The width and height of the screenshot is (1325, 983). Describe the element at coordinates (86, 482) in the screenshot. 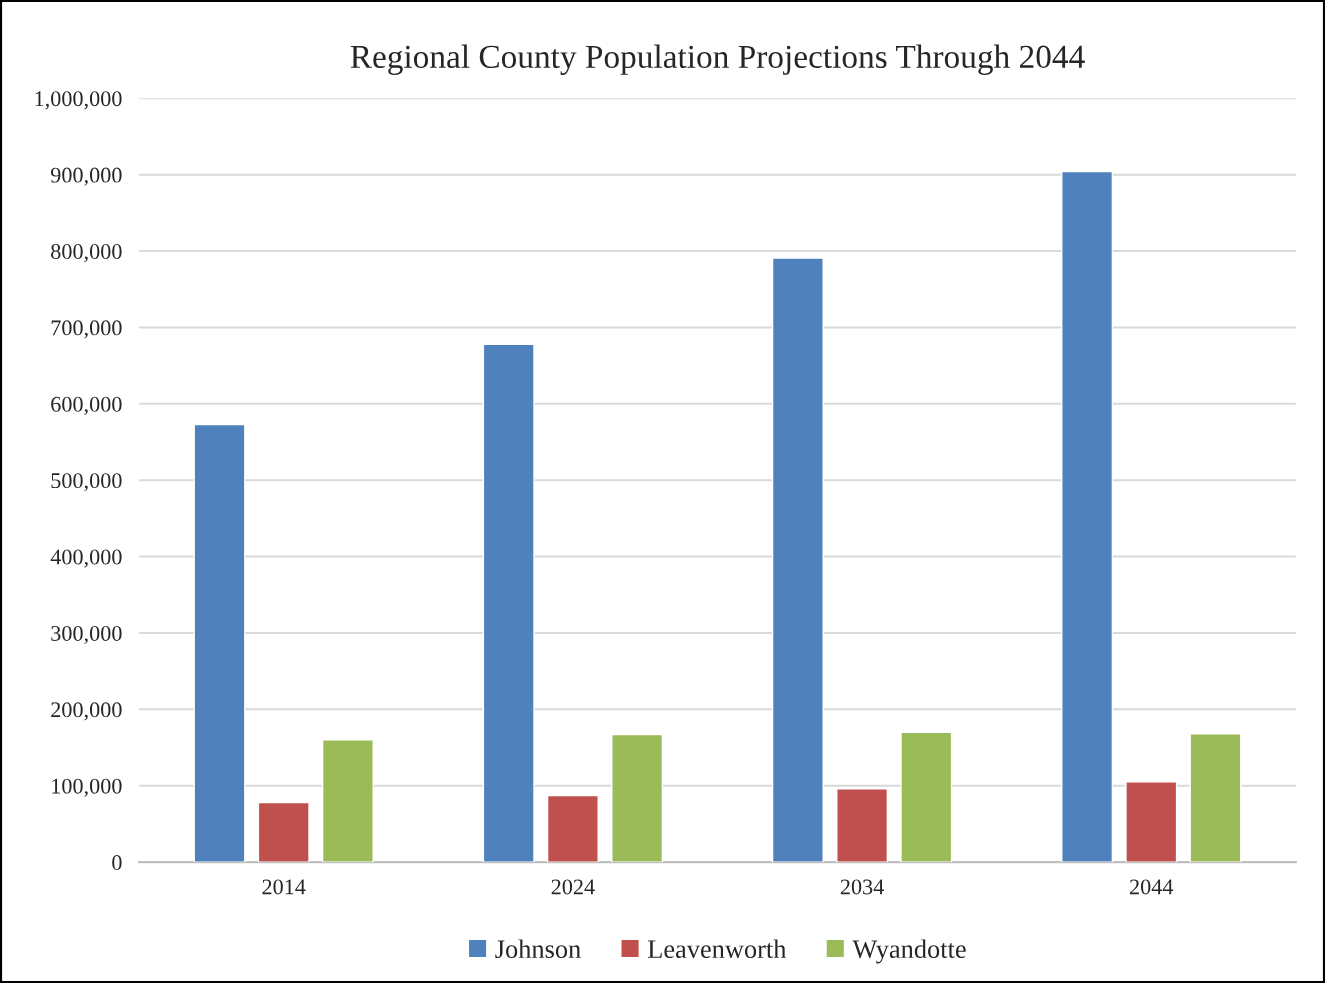

I see `y-tick-label: 500,000` at that location.